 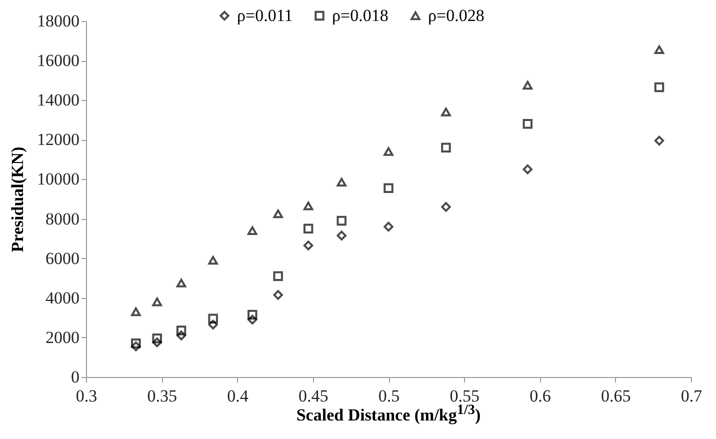 I want to click on y-axis-title: Presidual(KN), so click(x=17, y=199).